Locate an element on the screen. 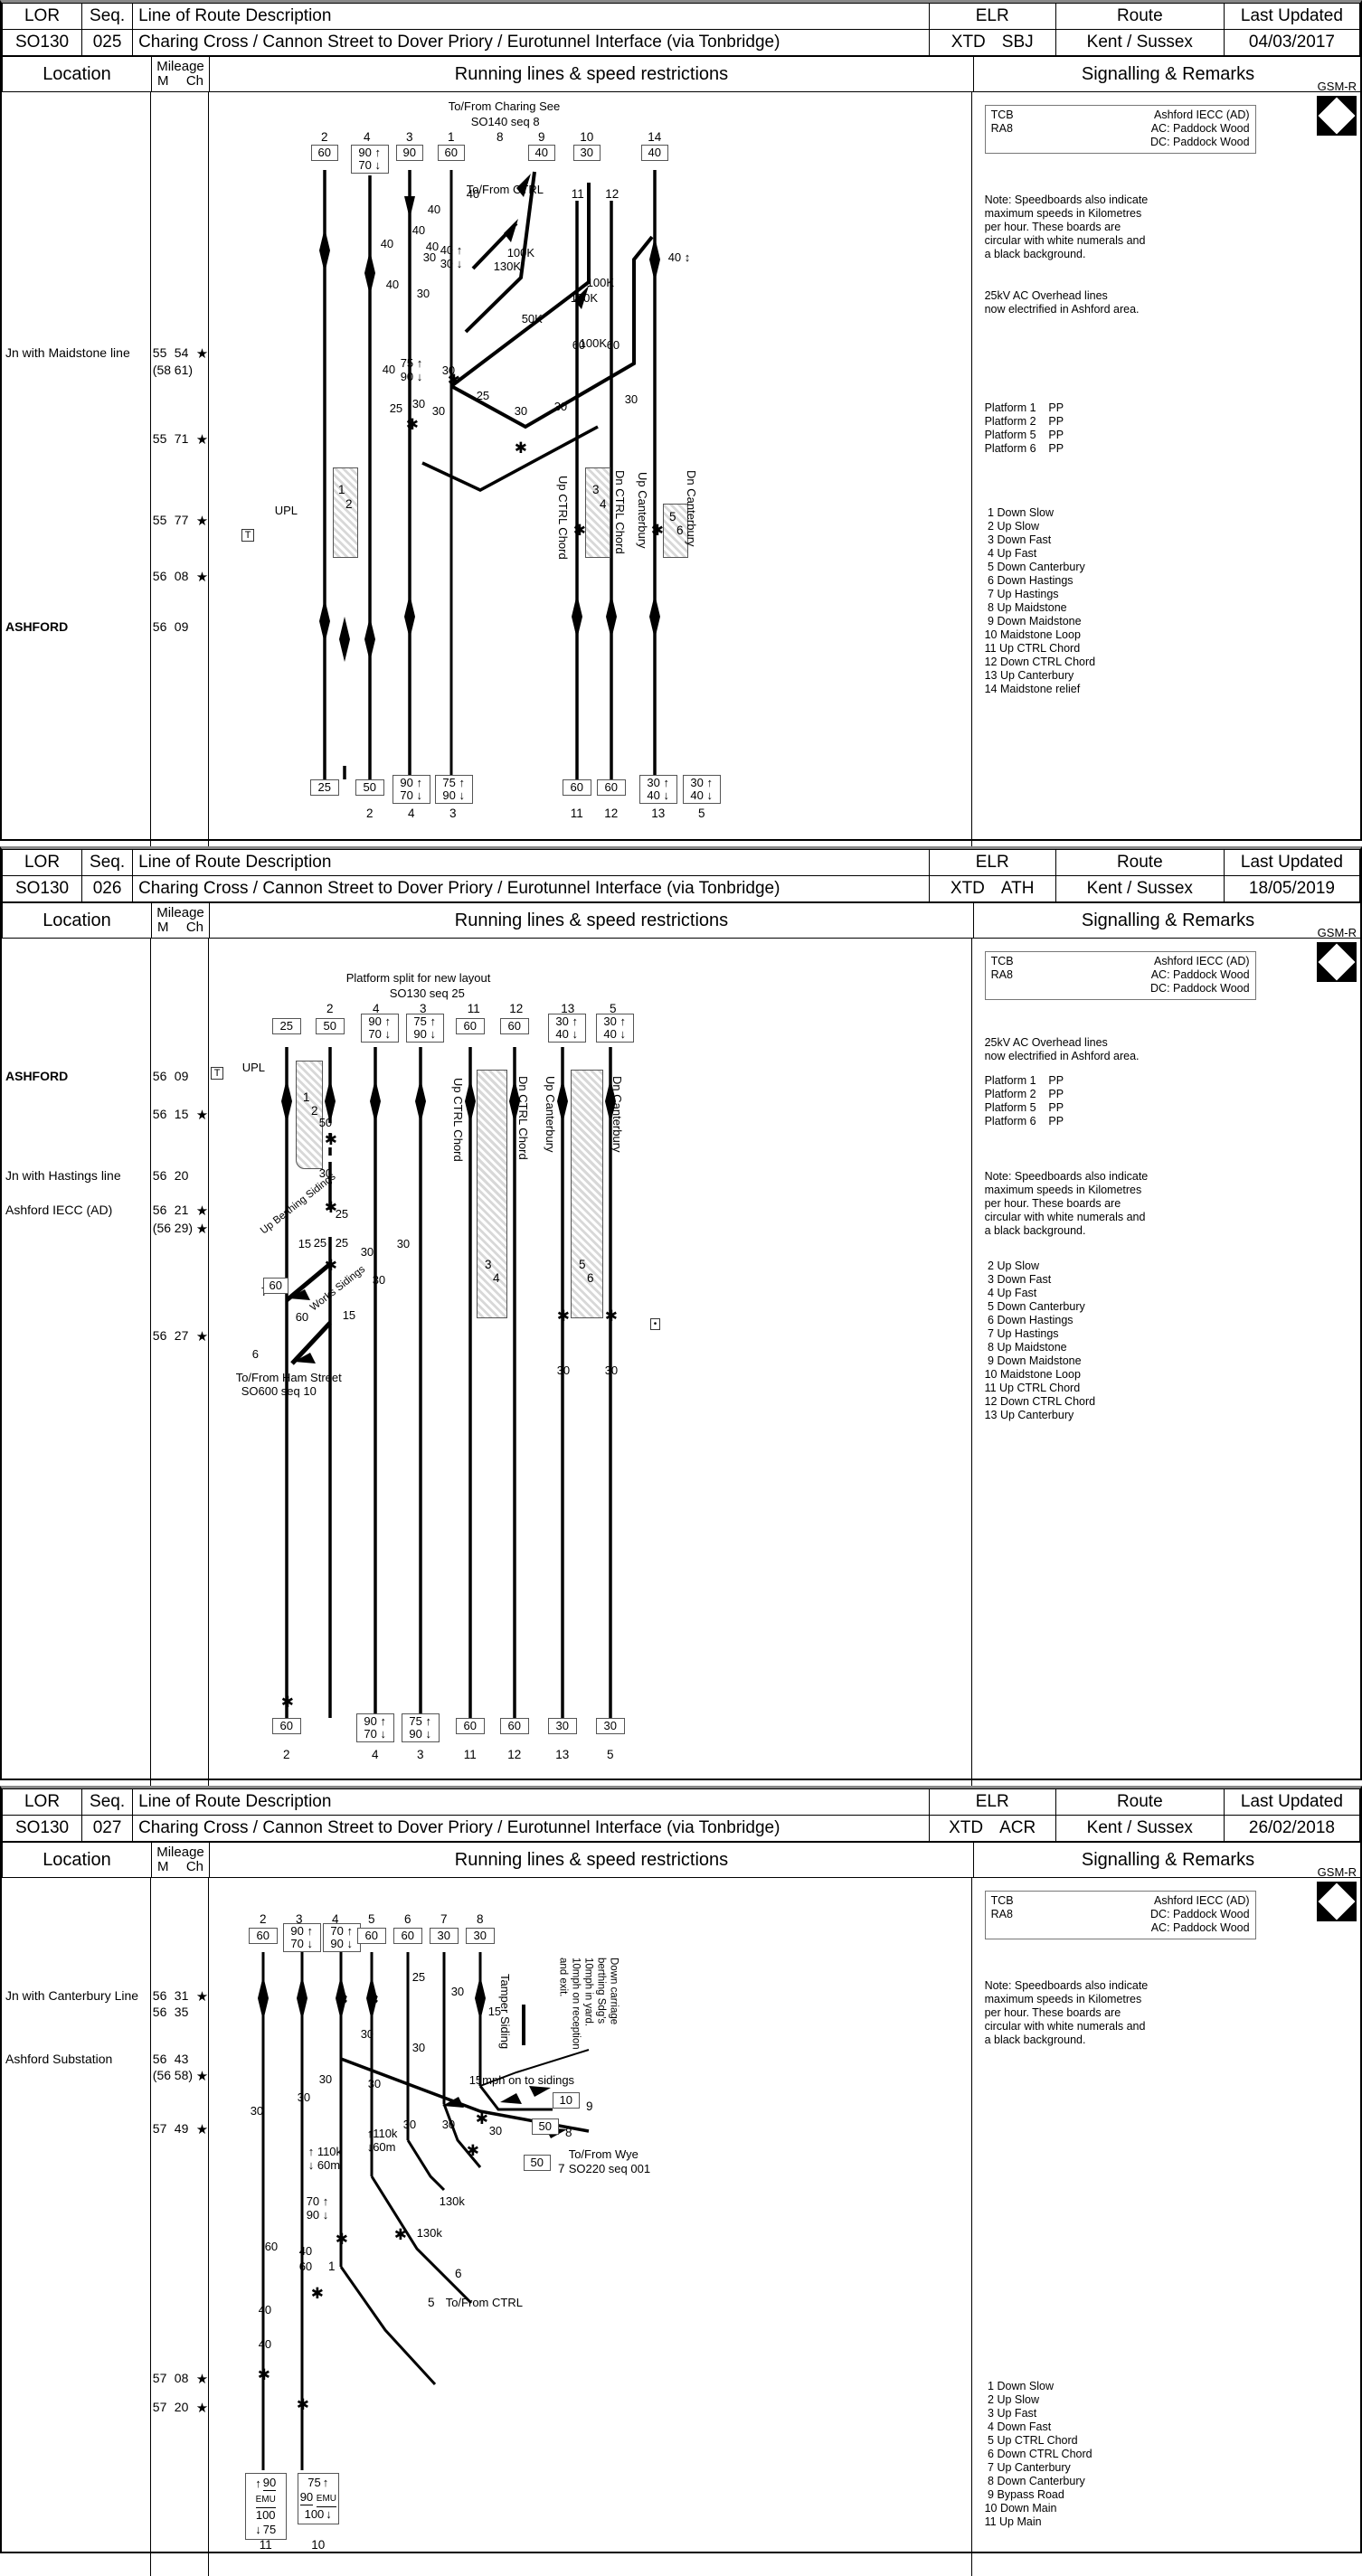 This screenshot has height=2576, width=1362. siding-number-9: 9 is located at coordinates (589, 2106).